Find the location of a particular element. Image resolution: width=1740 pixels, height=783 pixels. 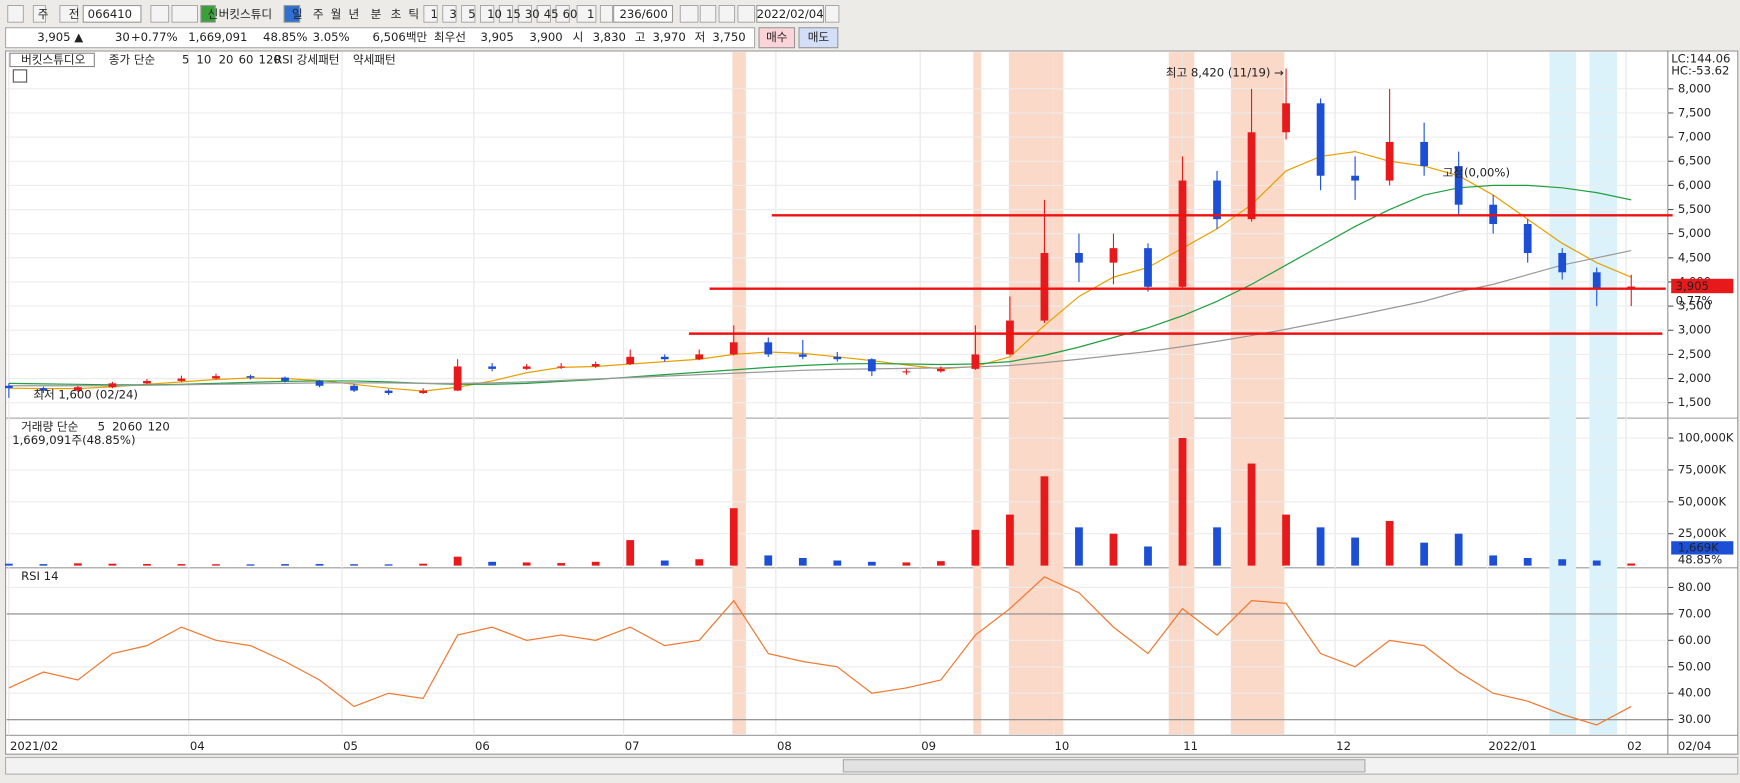

toolbar-label: 틱 is located at coordinates (413, 14).